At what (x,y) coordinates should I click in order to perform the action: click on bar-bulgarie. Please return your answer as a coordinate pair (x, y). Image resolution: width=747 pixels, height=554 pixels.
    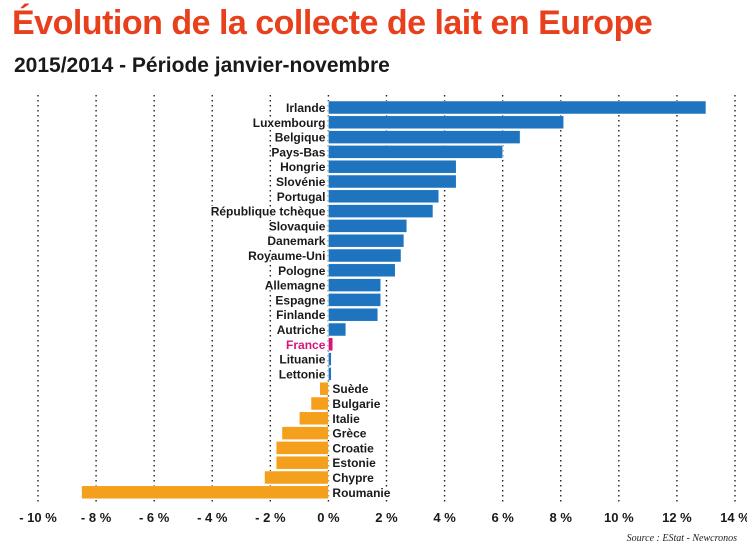
    Looking at the image, I should click on (319, 403).